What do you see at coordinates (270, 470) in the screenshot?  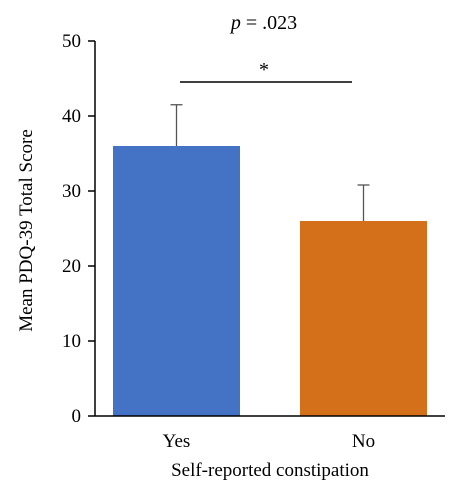 I see `x-axis-title: Self-reported constipation` at bounding box center [270, 470].